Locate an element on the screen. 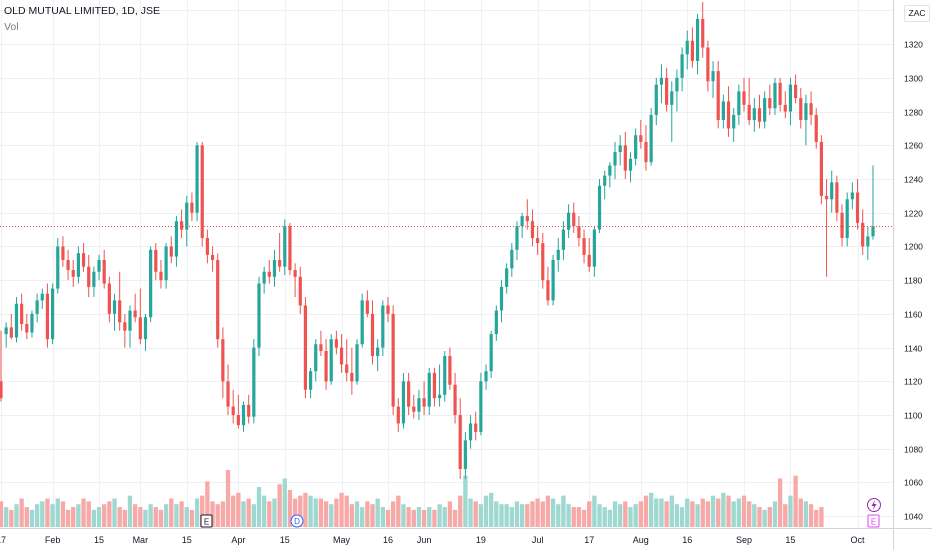 This screenshot has width=932, height=550. price-tick-label: 1100 is located at coordinates (913, 416).